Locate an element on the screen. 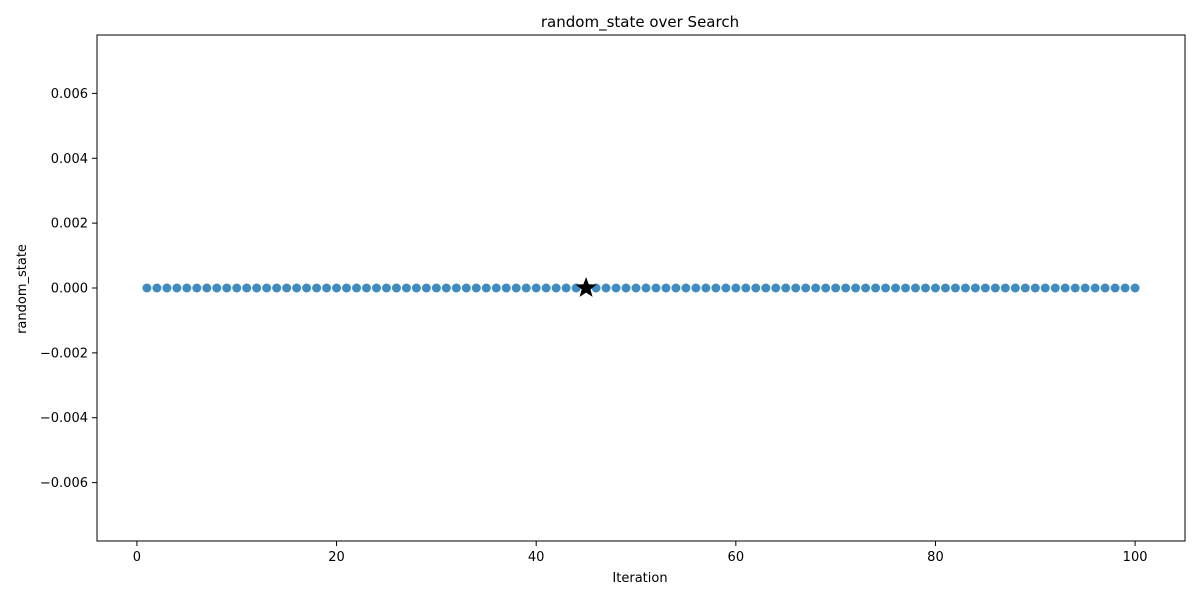  y-tick-label: −0.006 is located at coordinates (64, 483).